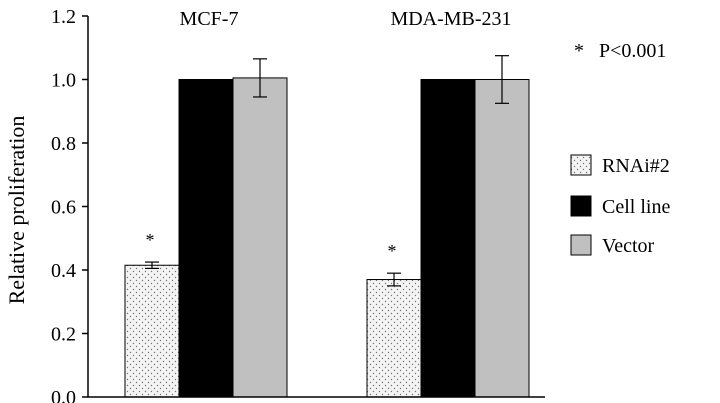 This screenshot has height=403, width=720. Describe the element at coordinates (63, 208) in the screenshot. I see `y-tick-label: 0.6` at that location.